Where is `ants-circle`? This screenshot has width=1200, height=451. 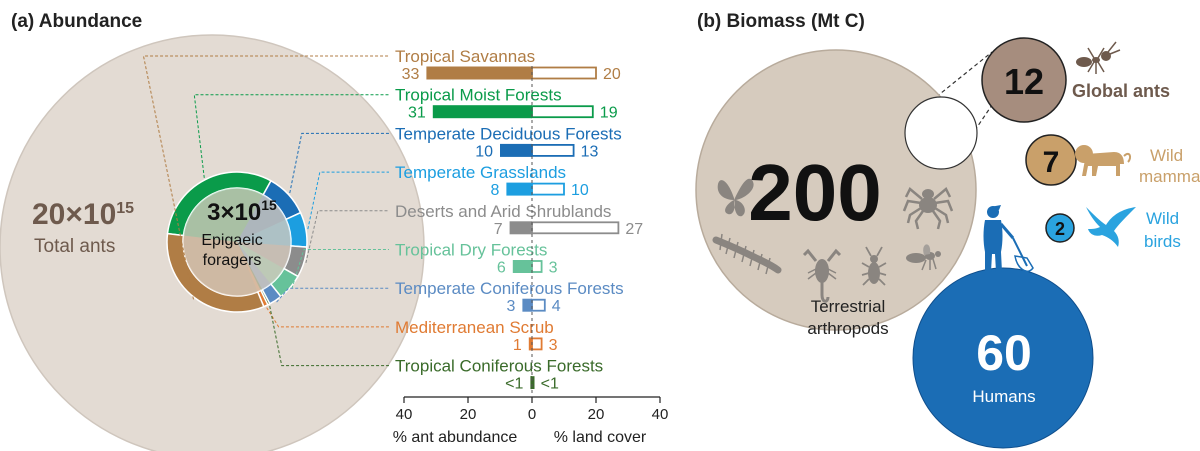 ants-circle is located at coordinates (1024, 80).